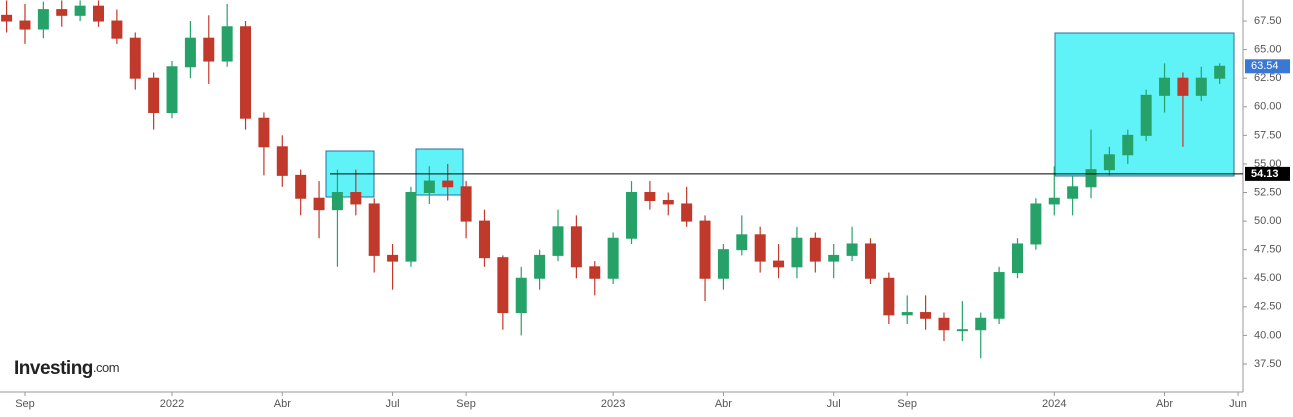  Describe the element at coordinates (439, 172) in the screenshot. I see `highlight-box` at that location.